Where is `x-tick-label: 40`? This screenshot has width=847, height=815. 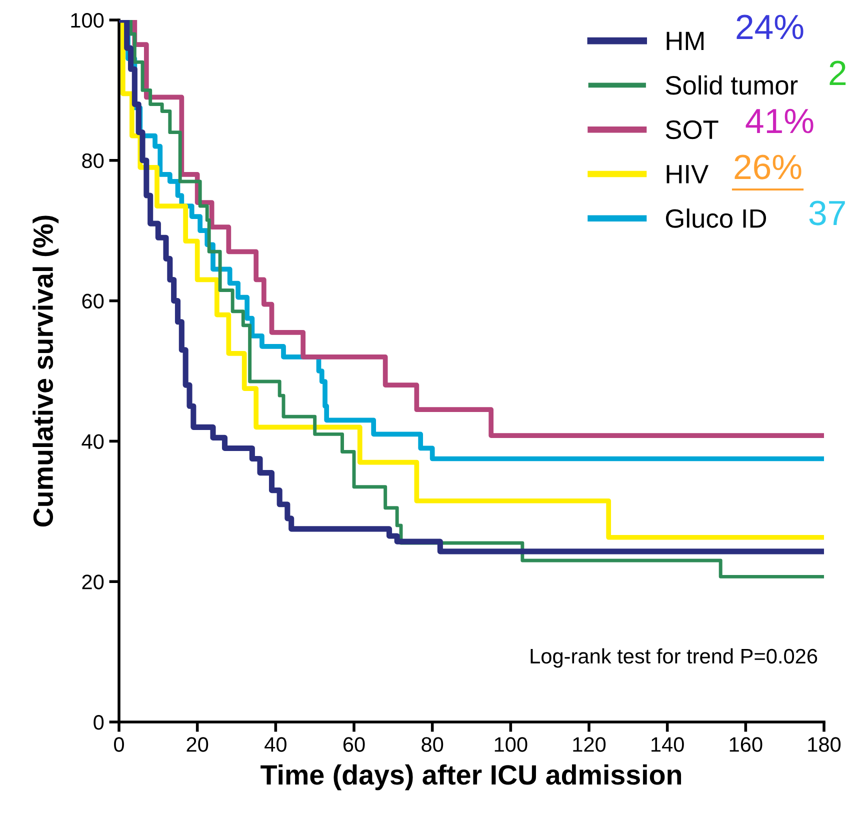
x-tick-label: 40 is located at coordinates (275, 744).